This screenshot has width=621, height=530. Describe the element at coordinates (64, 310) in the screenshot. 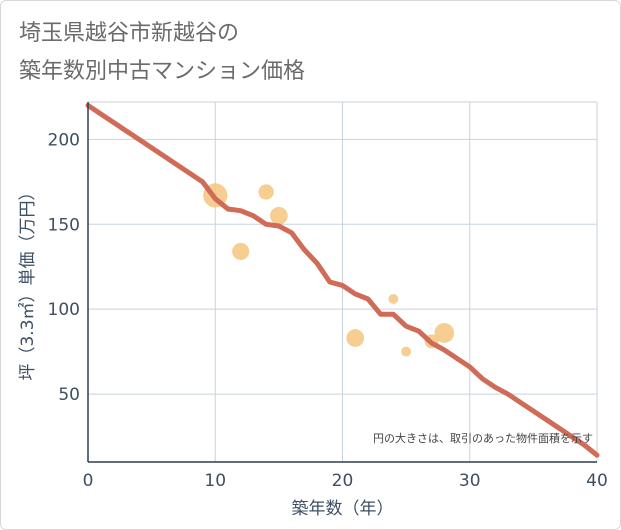

I see `y-tick-label: 100` at that location.